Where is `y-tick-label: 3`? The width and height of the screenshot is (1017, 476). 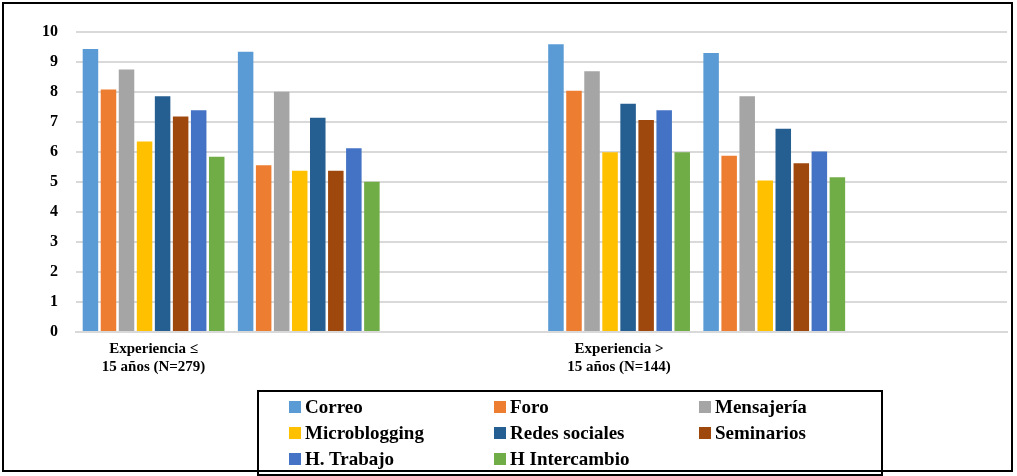
y-tick-label: 3 is located at coordinates (54, 241).